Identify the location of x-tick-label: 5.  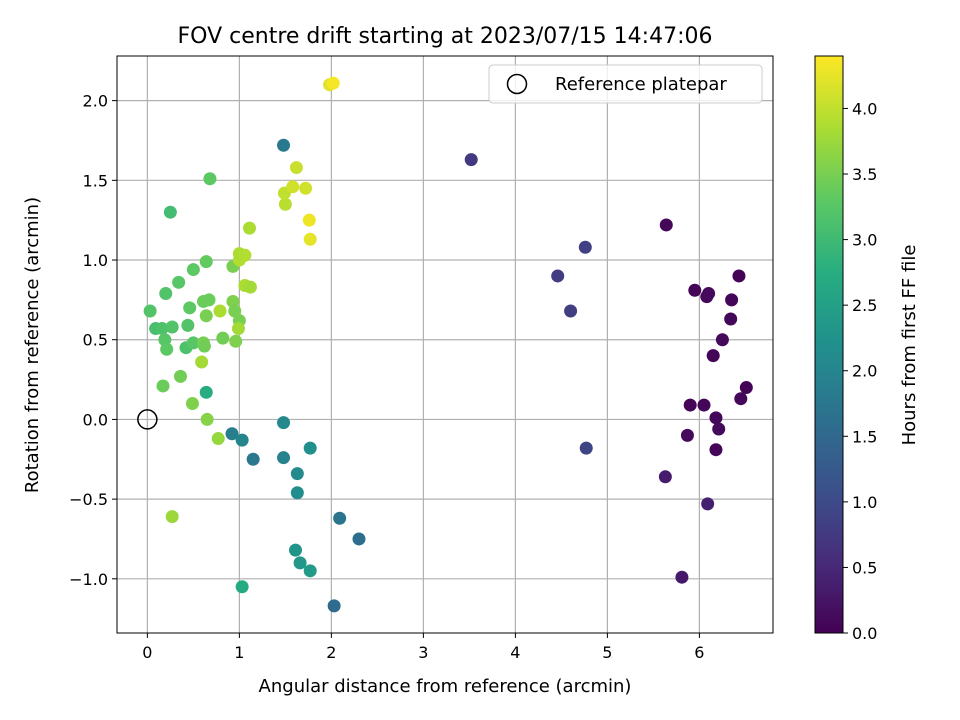
(607, 652).